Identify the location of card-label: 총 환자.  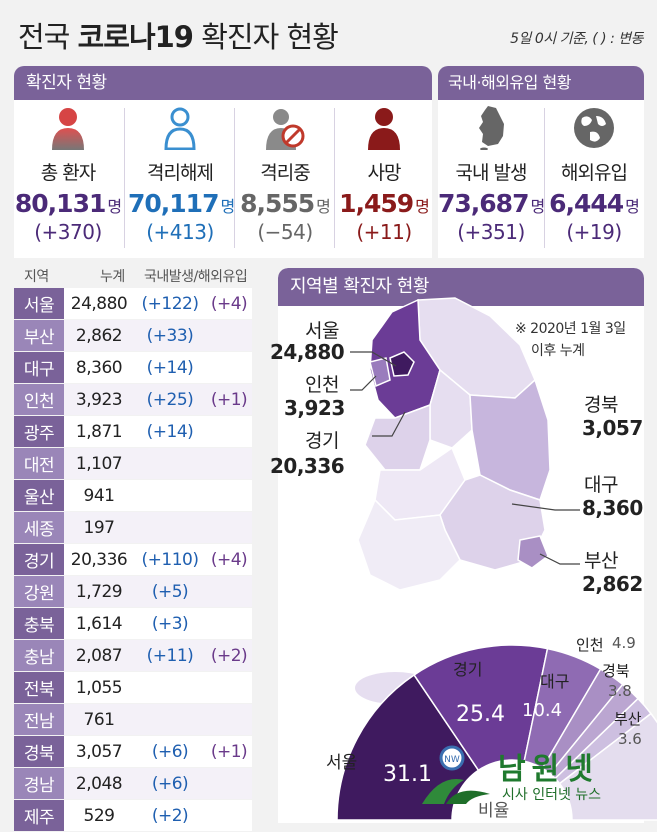
(68, 173).